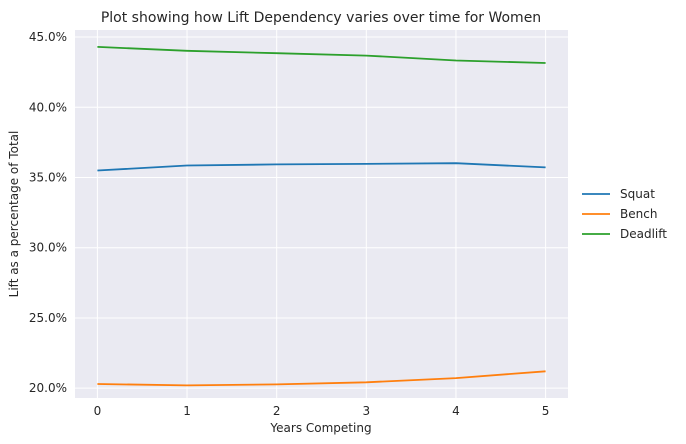  What do you see at coordinates (48, 37) in the screenshot?
I see `y-tick-label: 45.0%` at bounding box center [48, 37].